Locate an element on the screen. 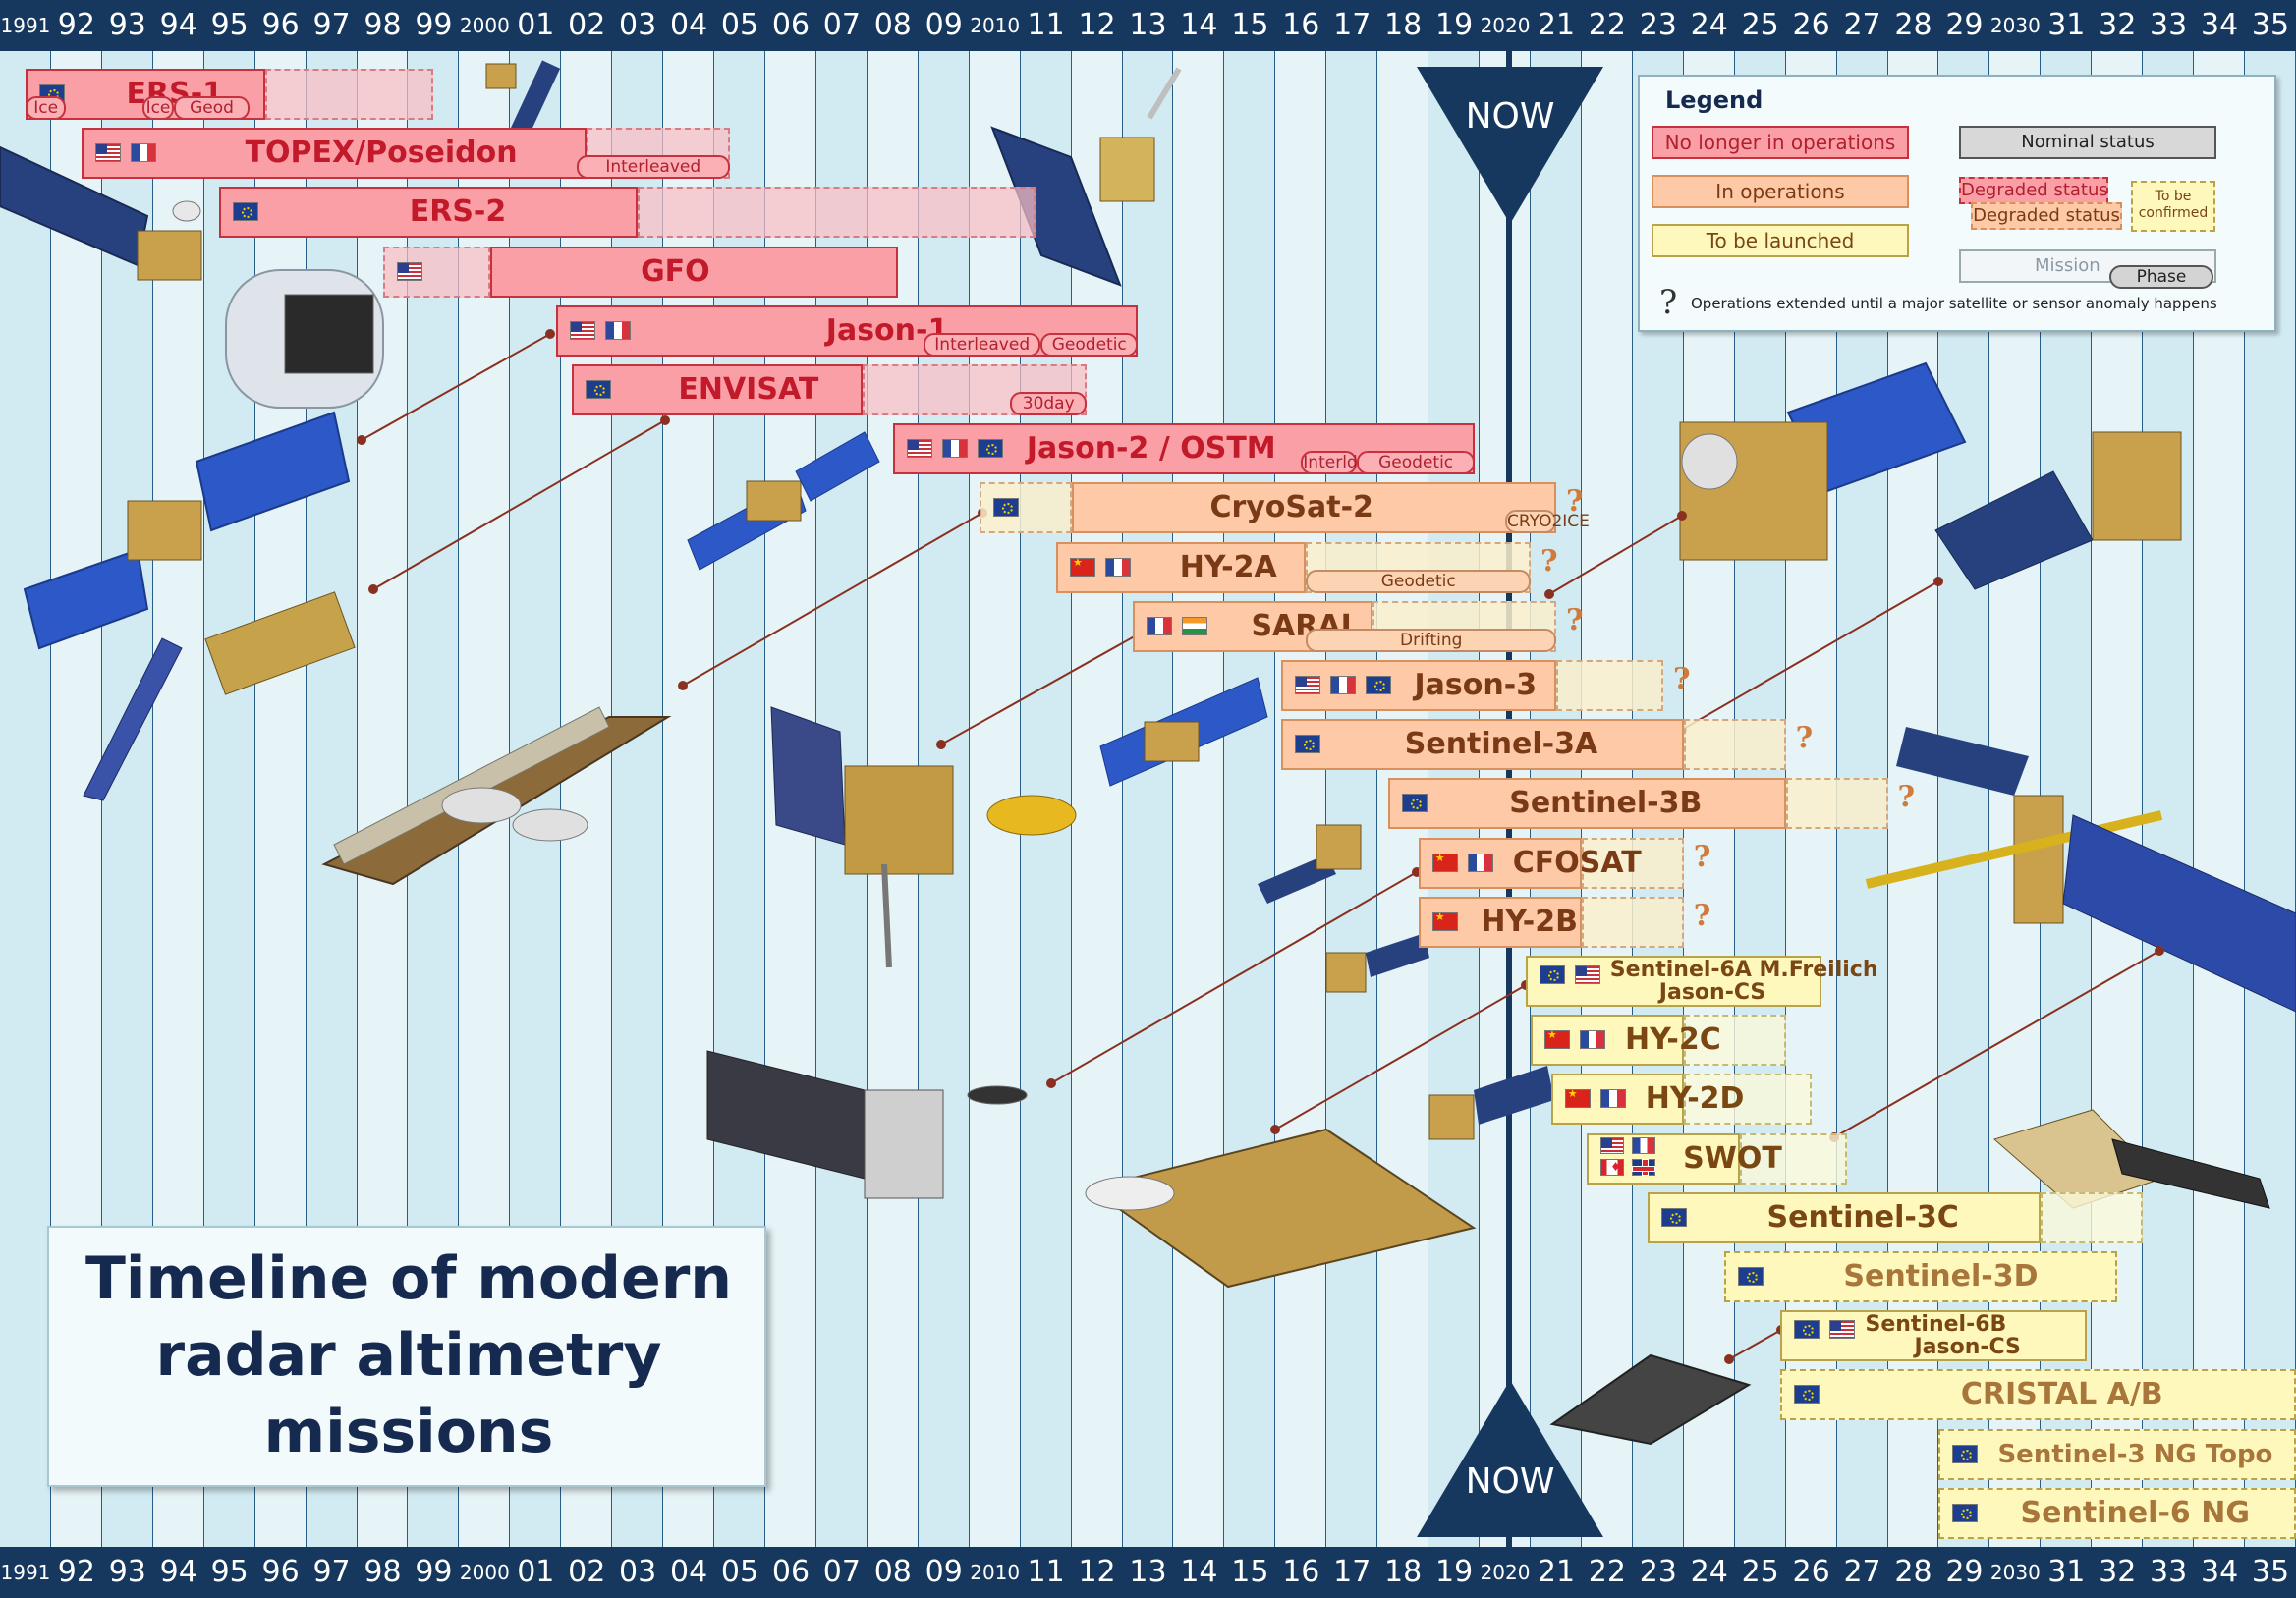 This screenshot has width=2296, height=1598. year-tick-top: 18 is located at coordinates (1403, 25).